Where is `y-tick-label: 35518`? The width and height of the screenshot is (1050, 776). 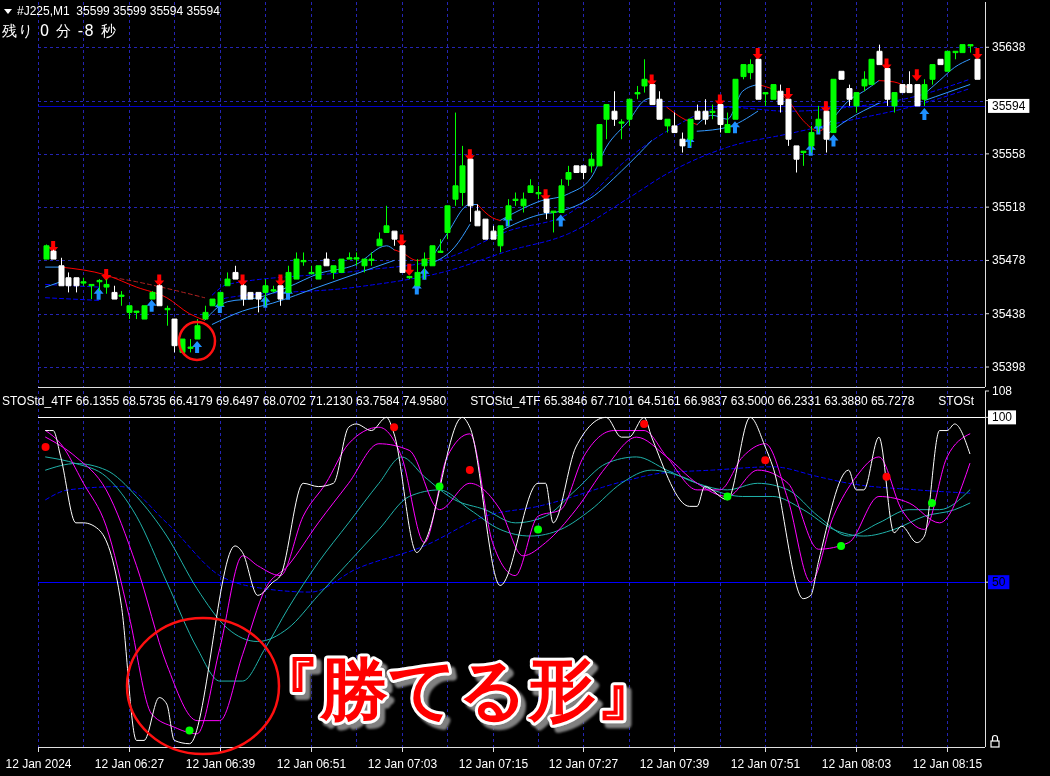 y-tick-label: 35518 is located at coordinates (1009, 207).